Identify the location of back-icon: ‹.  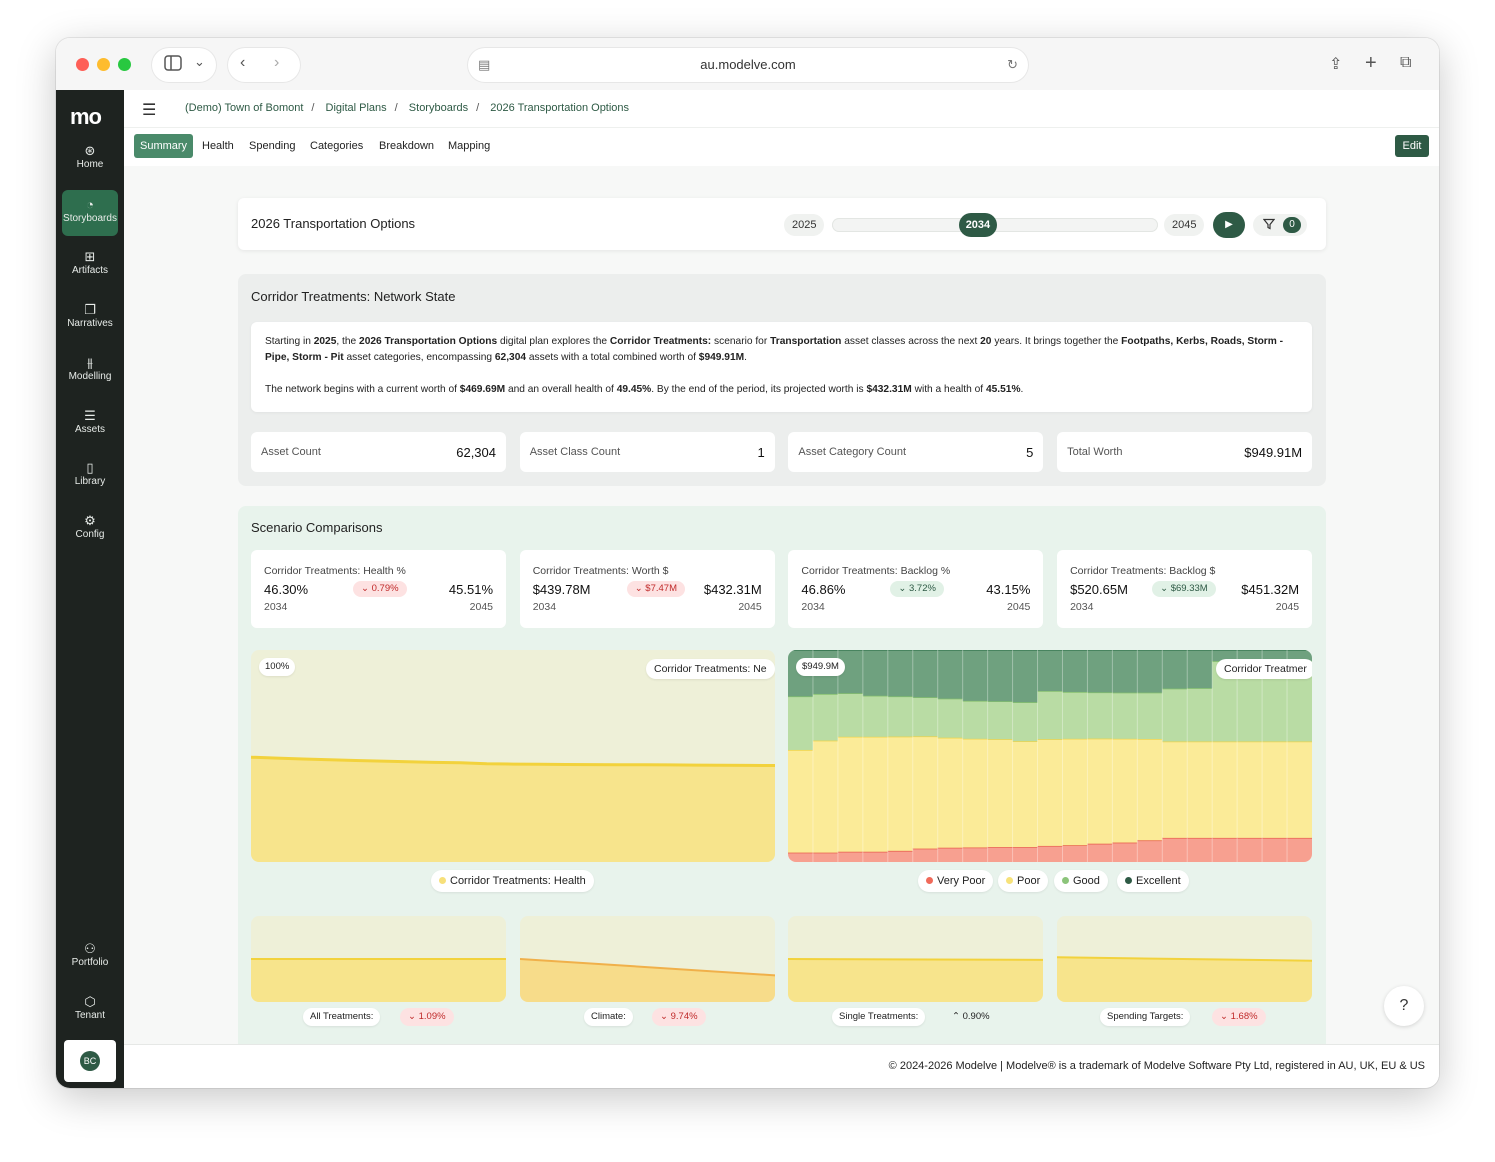
(243, 62).